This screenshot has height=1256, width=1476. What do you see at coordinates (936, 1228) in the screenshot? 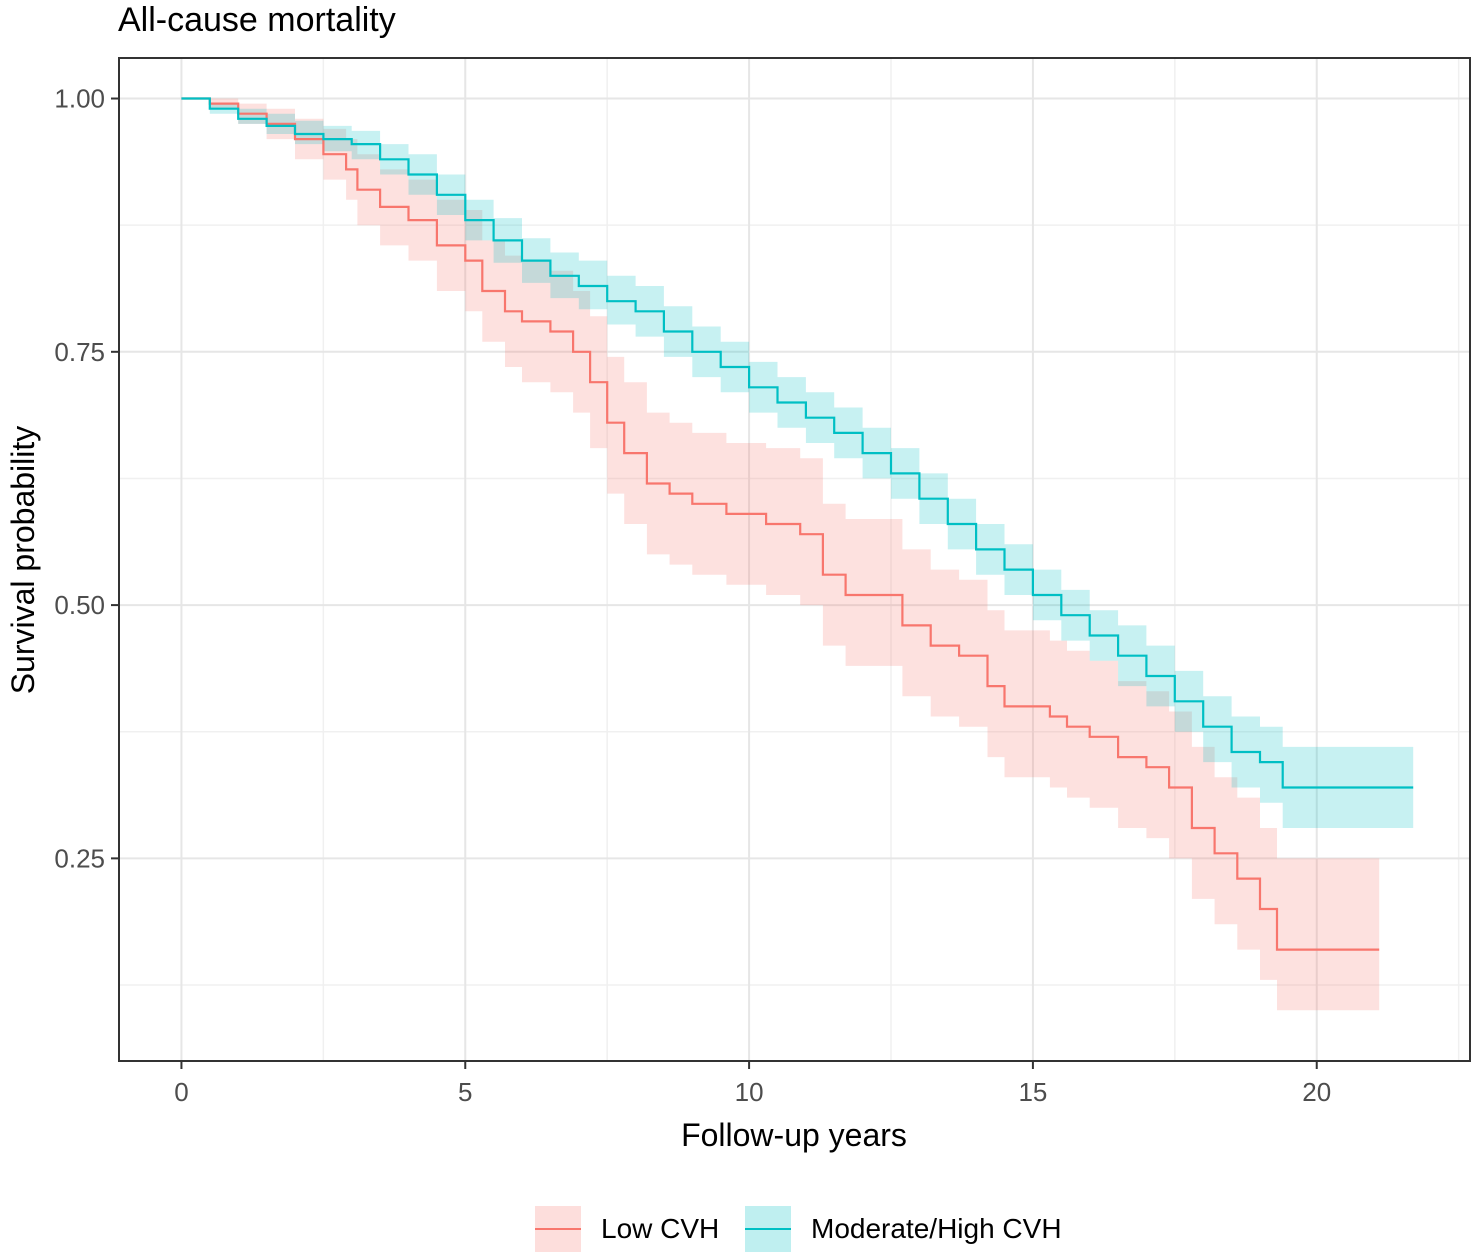
I see `legend-label-moderate-high-cvh: Moderate/High CVH` at bounding box center [936, 1228].